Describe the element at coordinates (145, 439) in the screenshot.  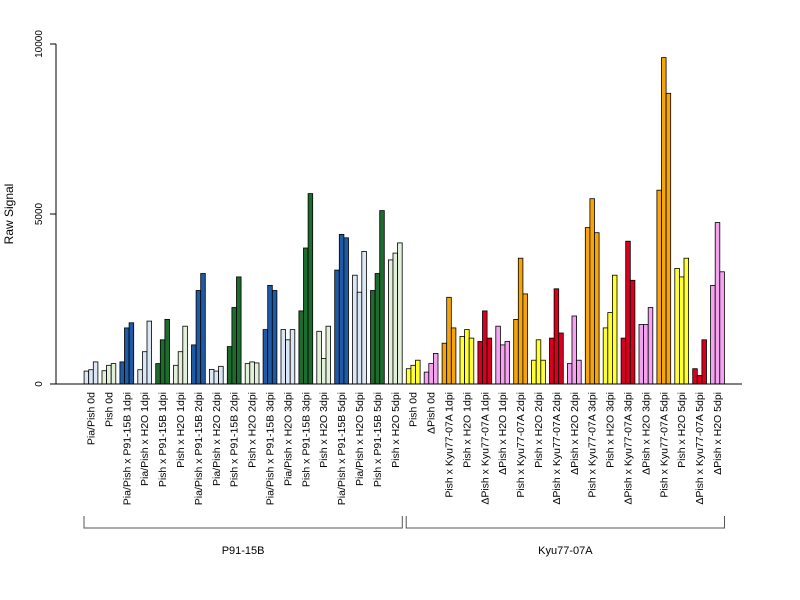
I see `x-tick-label: Pia/Pish x H2O 1dpi` at that location.